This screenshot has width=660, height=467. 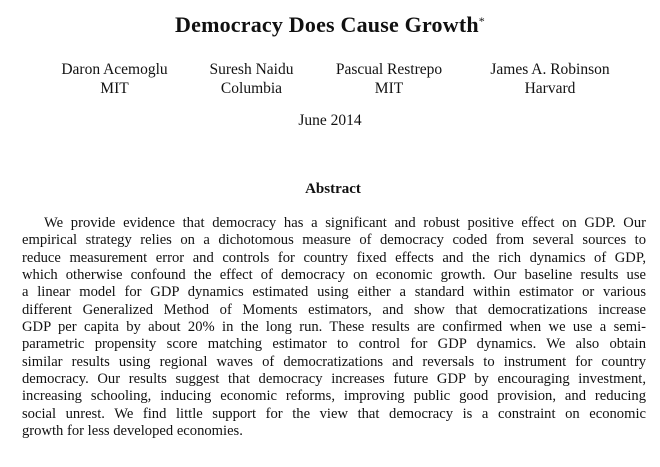 I want to click on author-affiliation: Columbia, so click(x=251, y=88).